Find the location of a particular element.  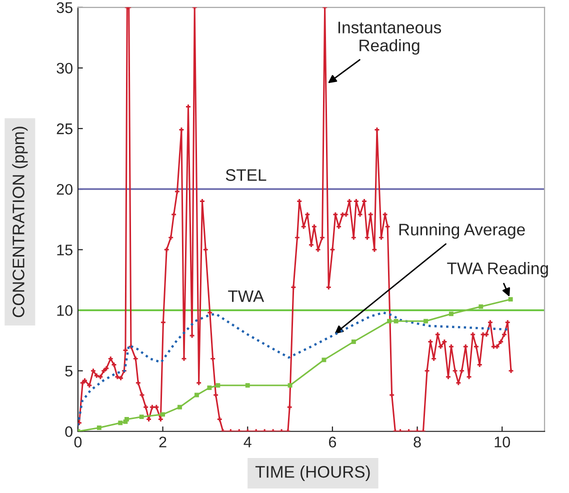

y-tick-label: 25 is located at coordinates (64, 128).